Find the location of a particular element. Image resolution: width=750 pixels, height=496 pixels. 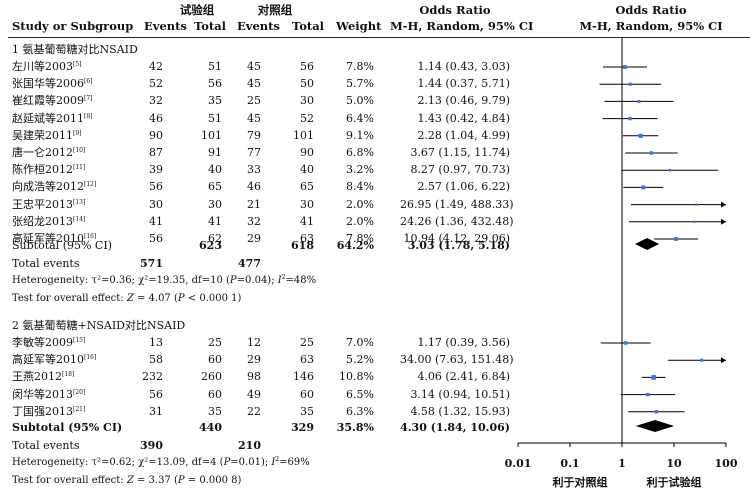

study-name-text: 崔红霞等2009 is located at coordinates (48, 101).